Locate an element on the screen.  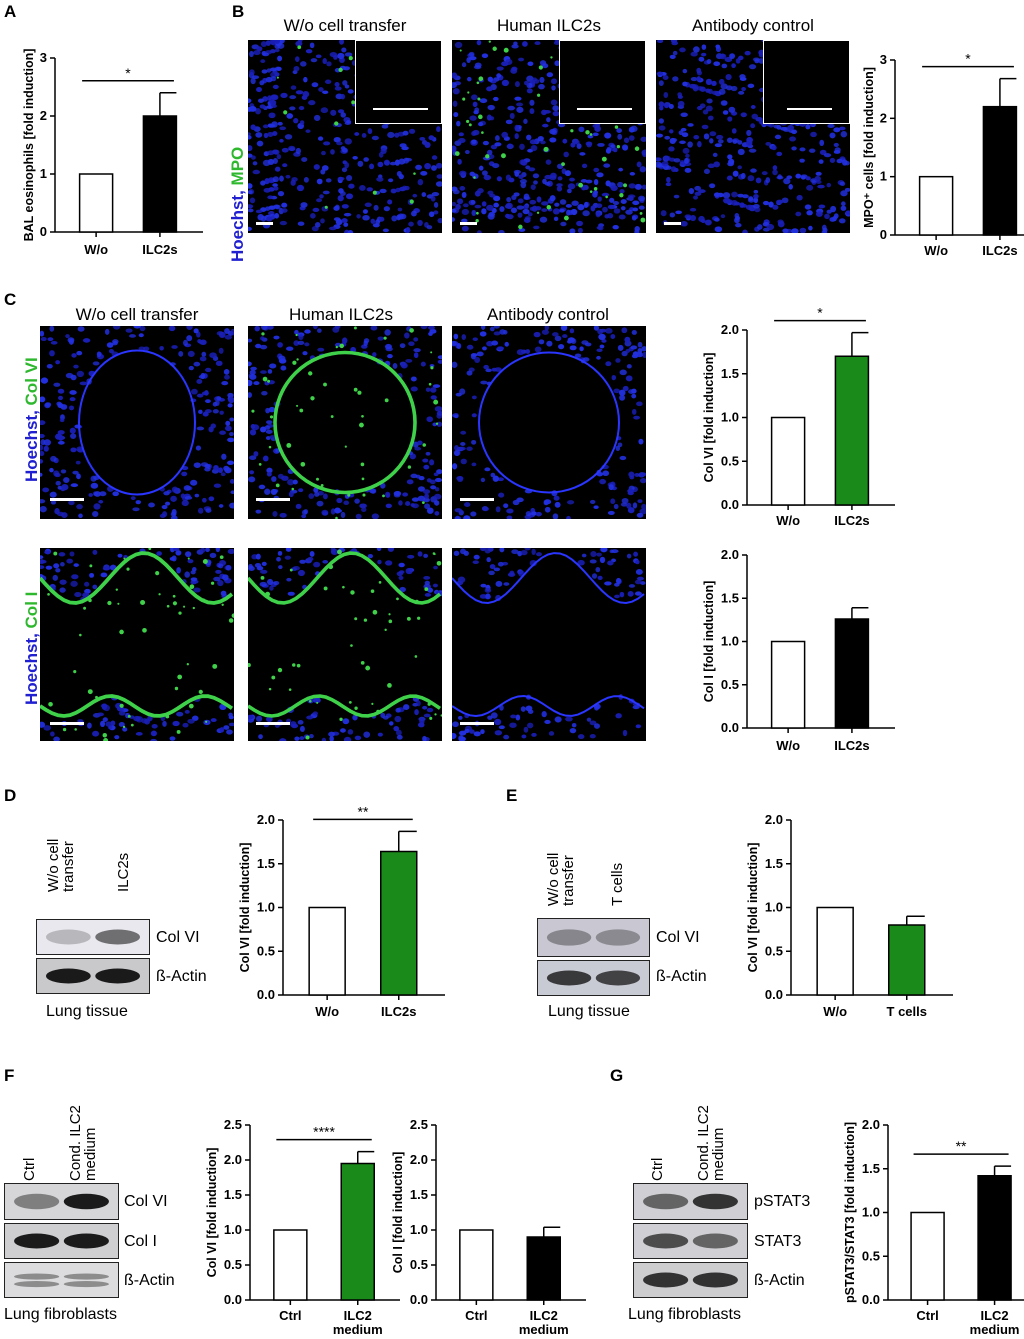
significance-star: ** is located at coordinates (961, 1146).